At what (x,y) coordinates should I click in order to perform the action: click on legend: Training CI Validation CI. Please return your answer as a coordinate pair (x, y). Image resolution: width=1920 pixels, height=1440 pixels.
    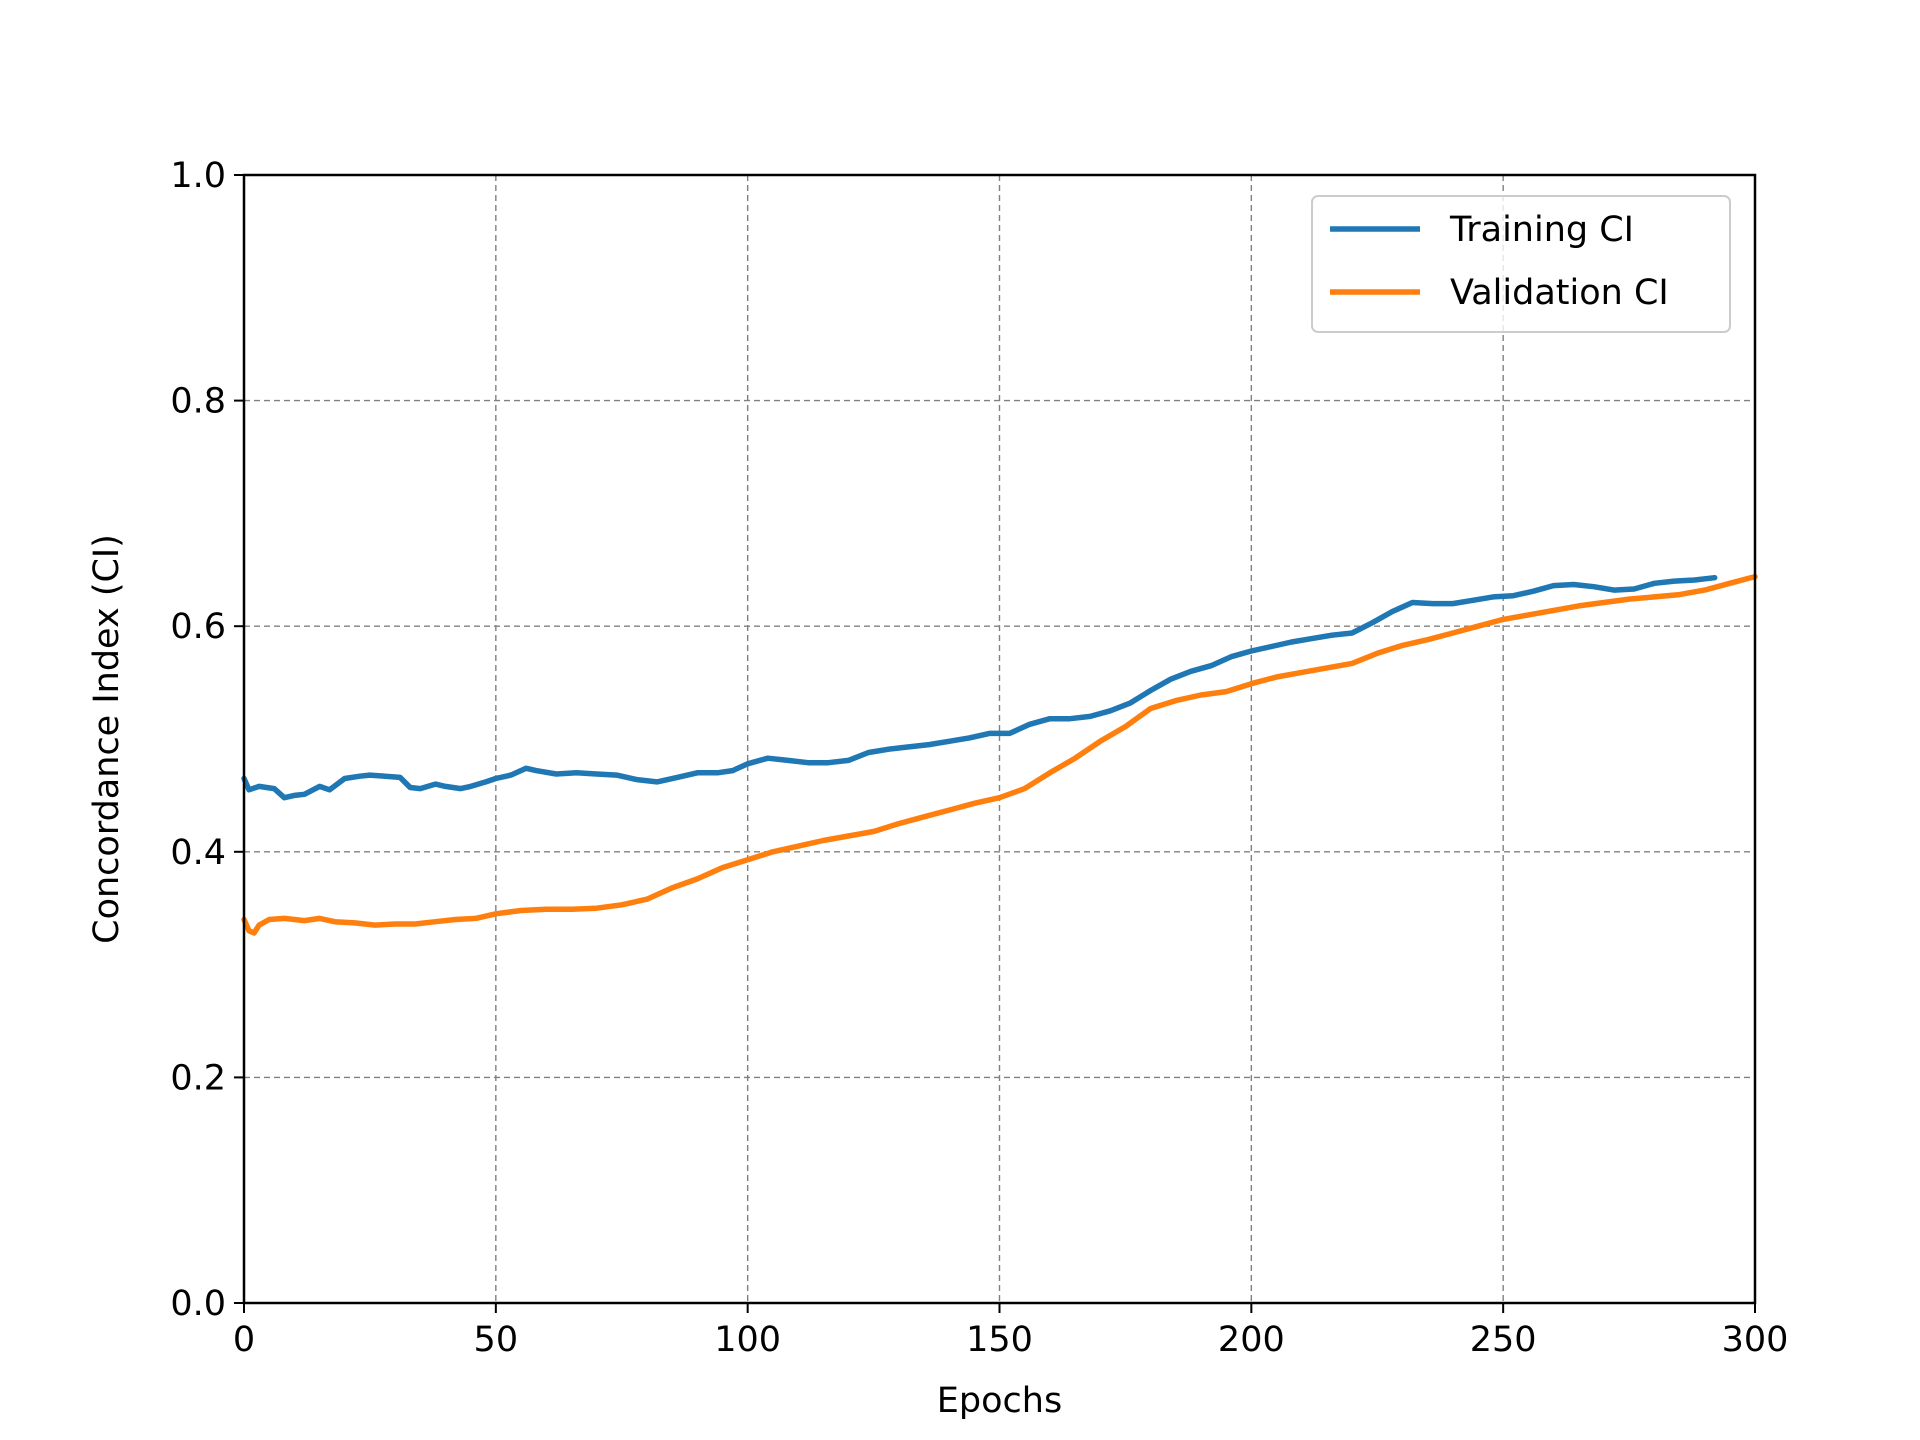
    Looking at the image, I should click on (1521, 264).